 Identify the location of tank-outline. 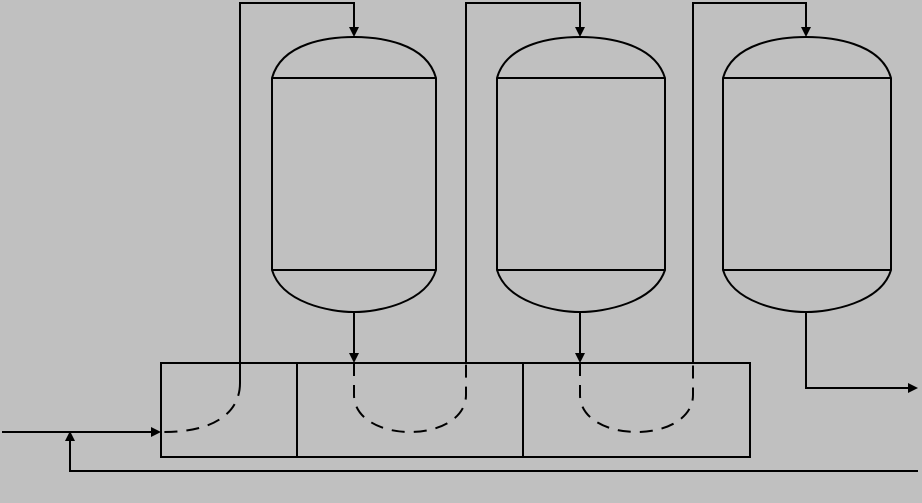
(455, 410).